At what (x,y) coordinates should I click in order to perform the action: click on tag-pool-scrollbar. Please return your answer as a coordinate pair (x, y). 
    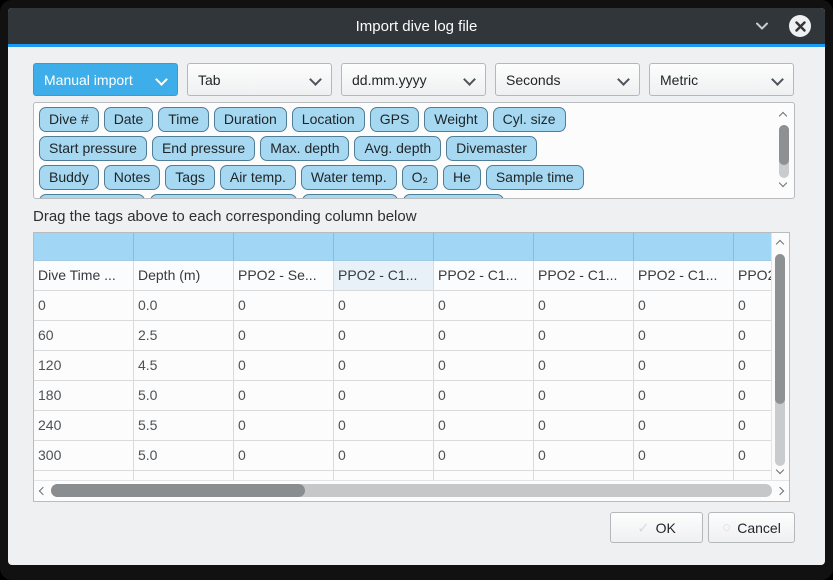
    Looking at the image, I should click on (784, 150).